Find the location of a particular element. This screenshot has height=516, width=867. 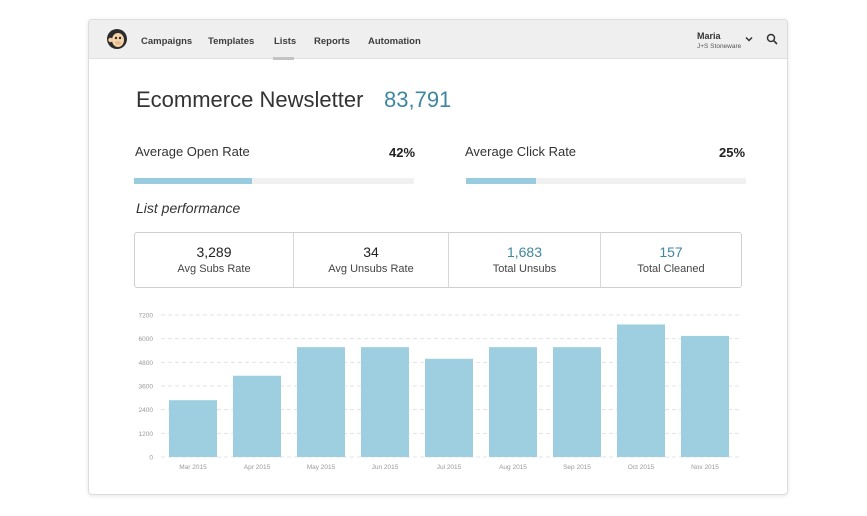

x-tick-label: Jul 2015 is located at coordinates (449, 467).